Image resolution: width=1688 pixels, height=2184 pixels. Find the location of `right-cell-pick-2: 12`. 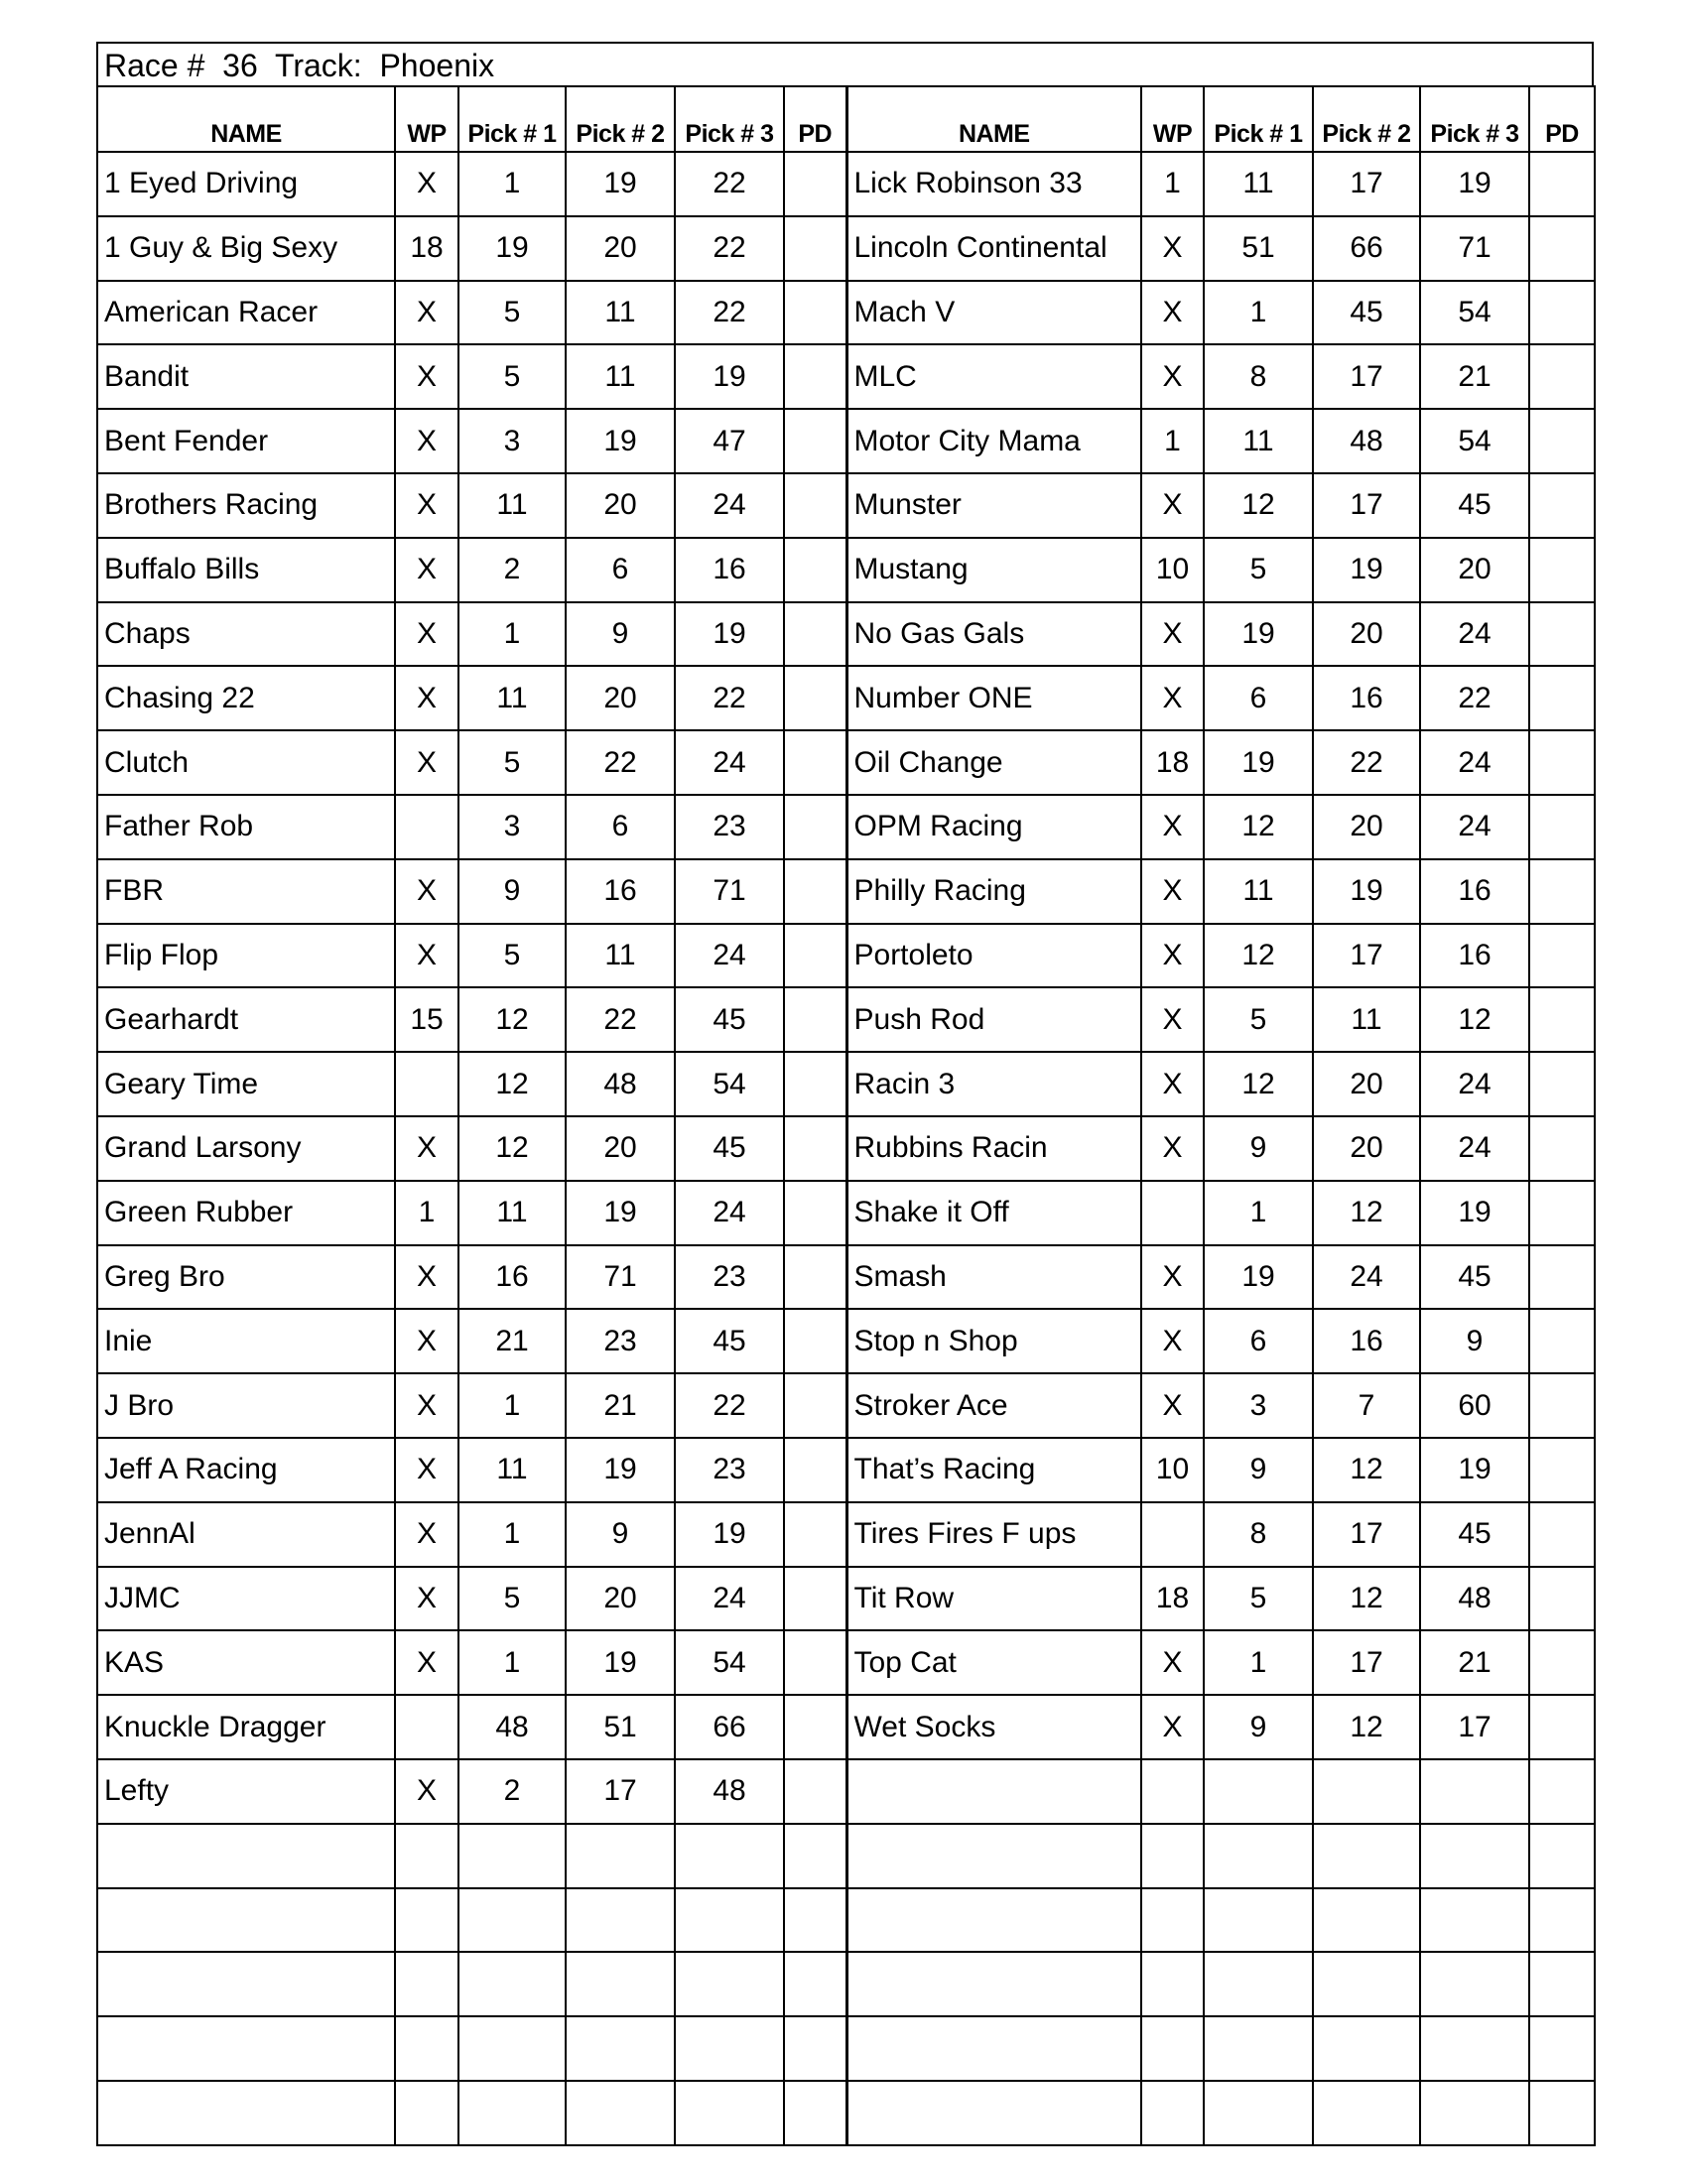

right-cell-pick-2: 12 is located at coordinates (1366, 1469).